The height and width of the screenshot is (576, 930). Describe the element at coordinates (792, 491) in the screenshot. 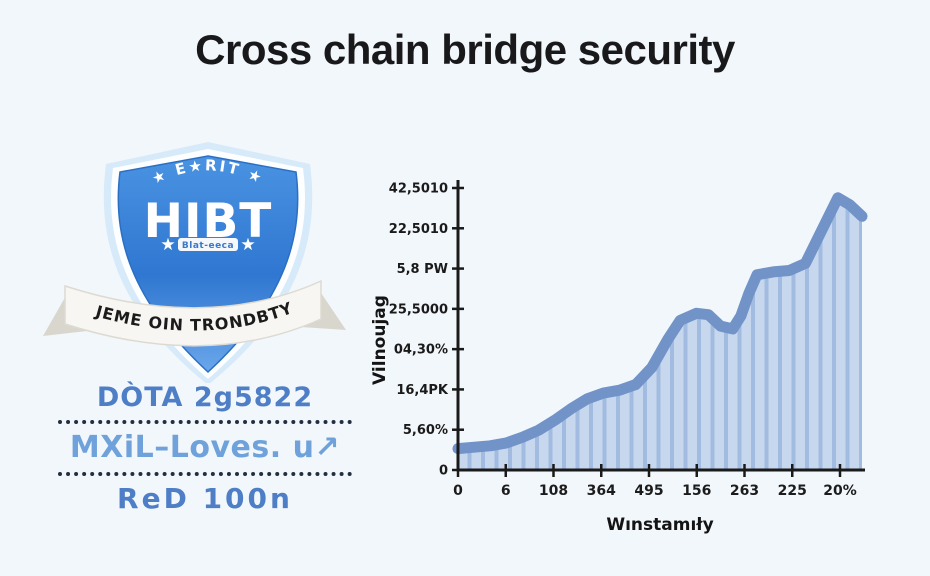

I see `x-tick-label: 225` at that location.